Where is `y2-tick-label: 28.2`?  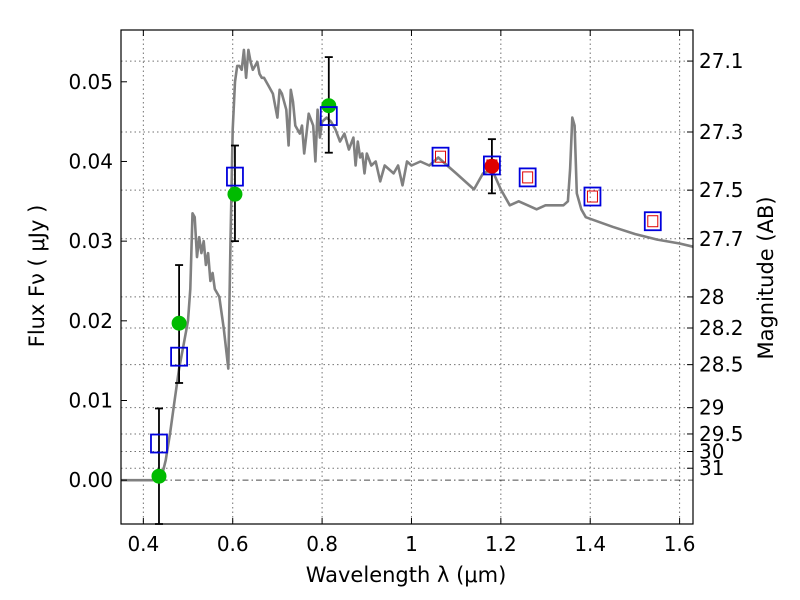 y2-tick-label: 28.2 is located at coordinates (721, 328).